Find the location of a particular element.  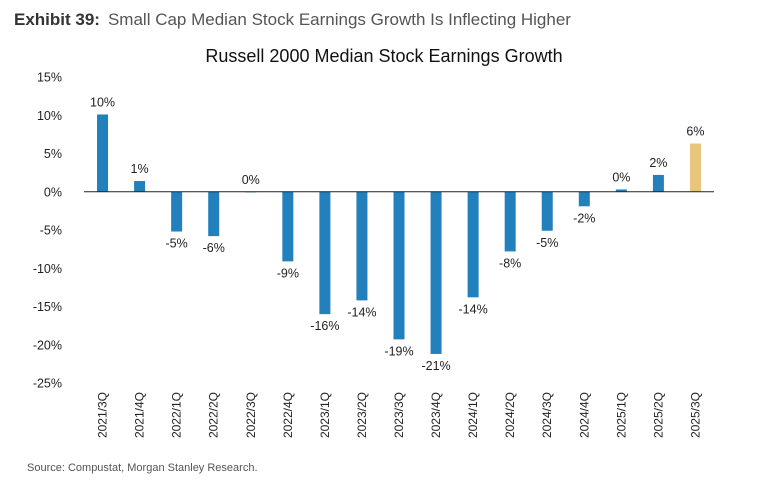

x-tick-label: 2025/2Q is located at coordinates (658, 415).